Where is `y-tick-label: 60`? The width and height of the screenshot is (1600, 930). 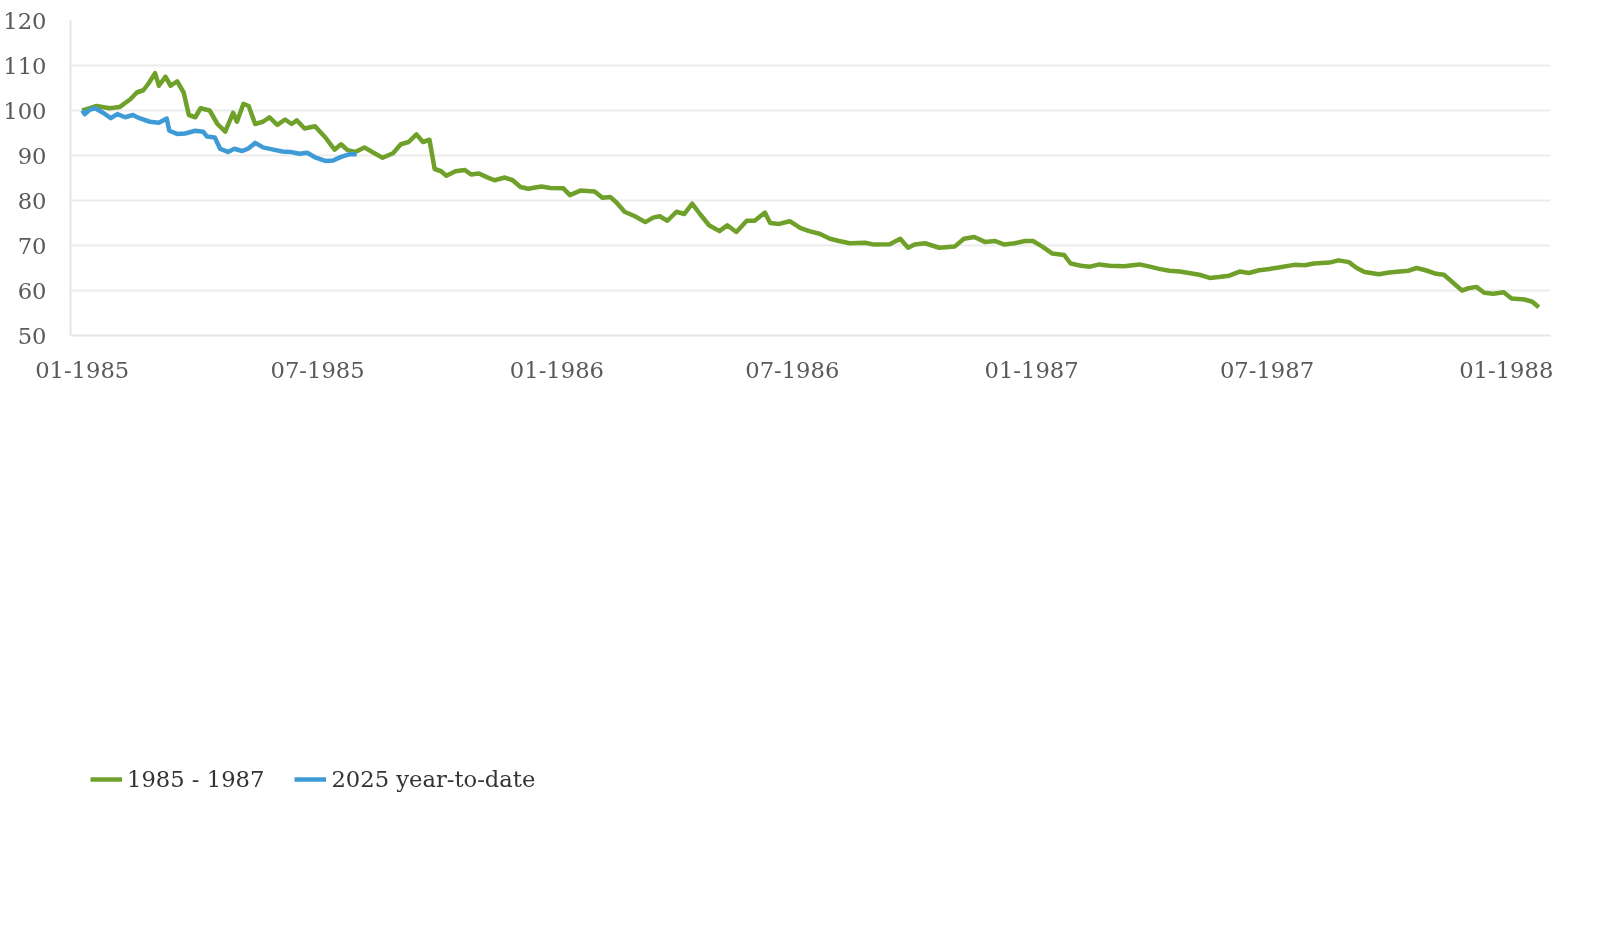
y-tick-label: 60 is located at coordinates (32, 290).